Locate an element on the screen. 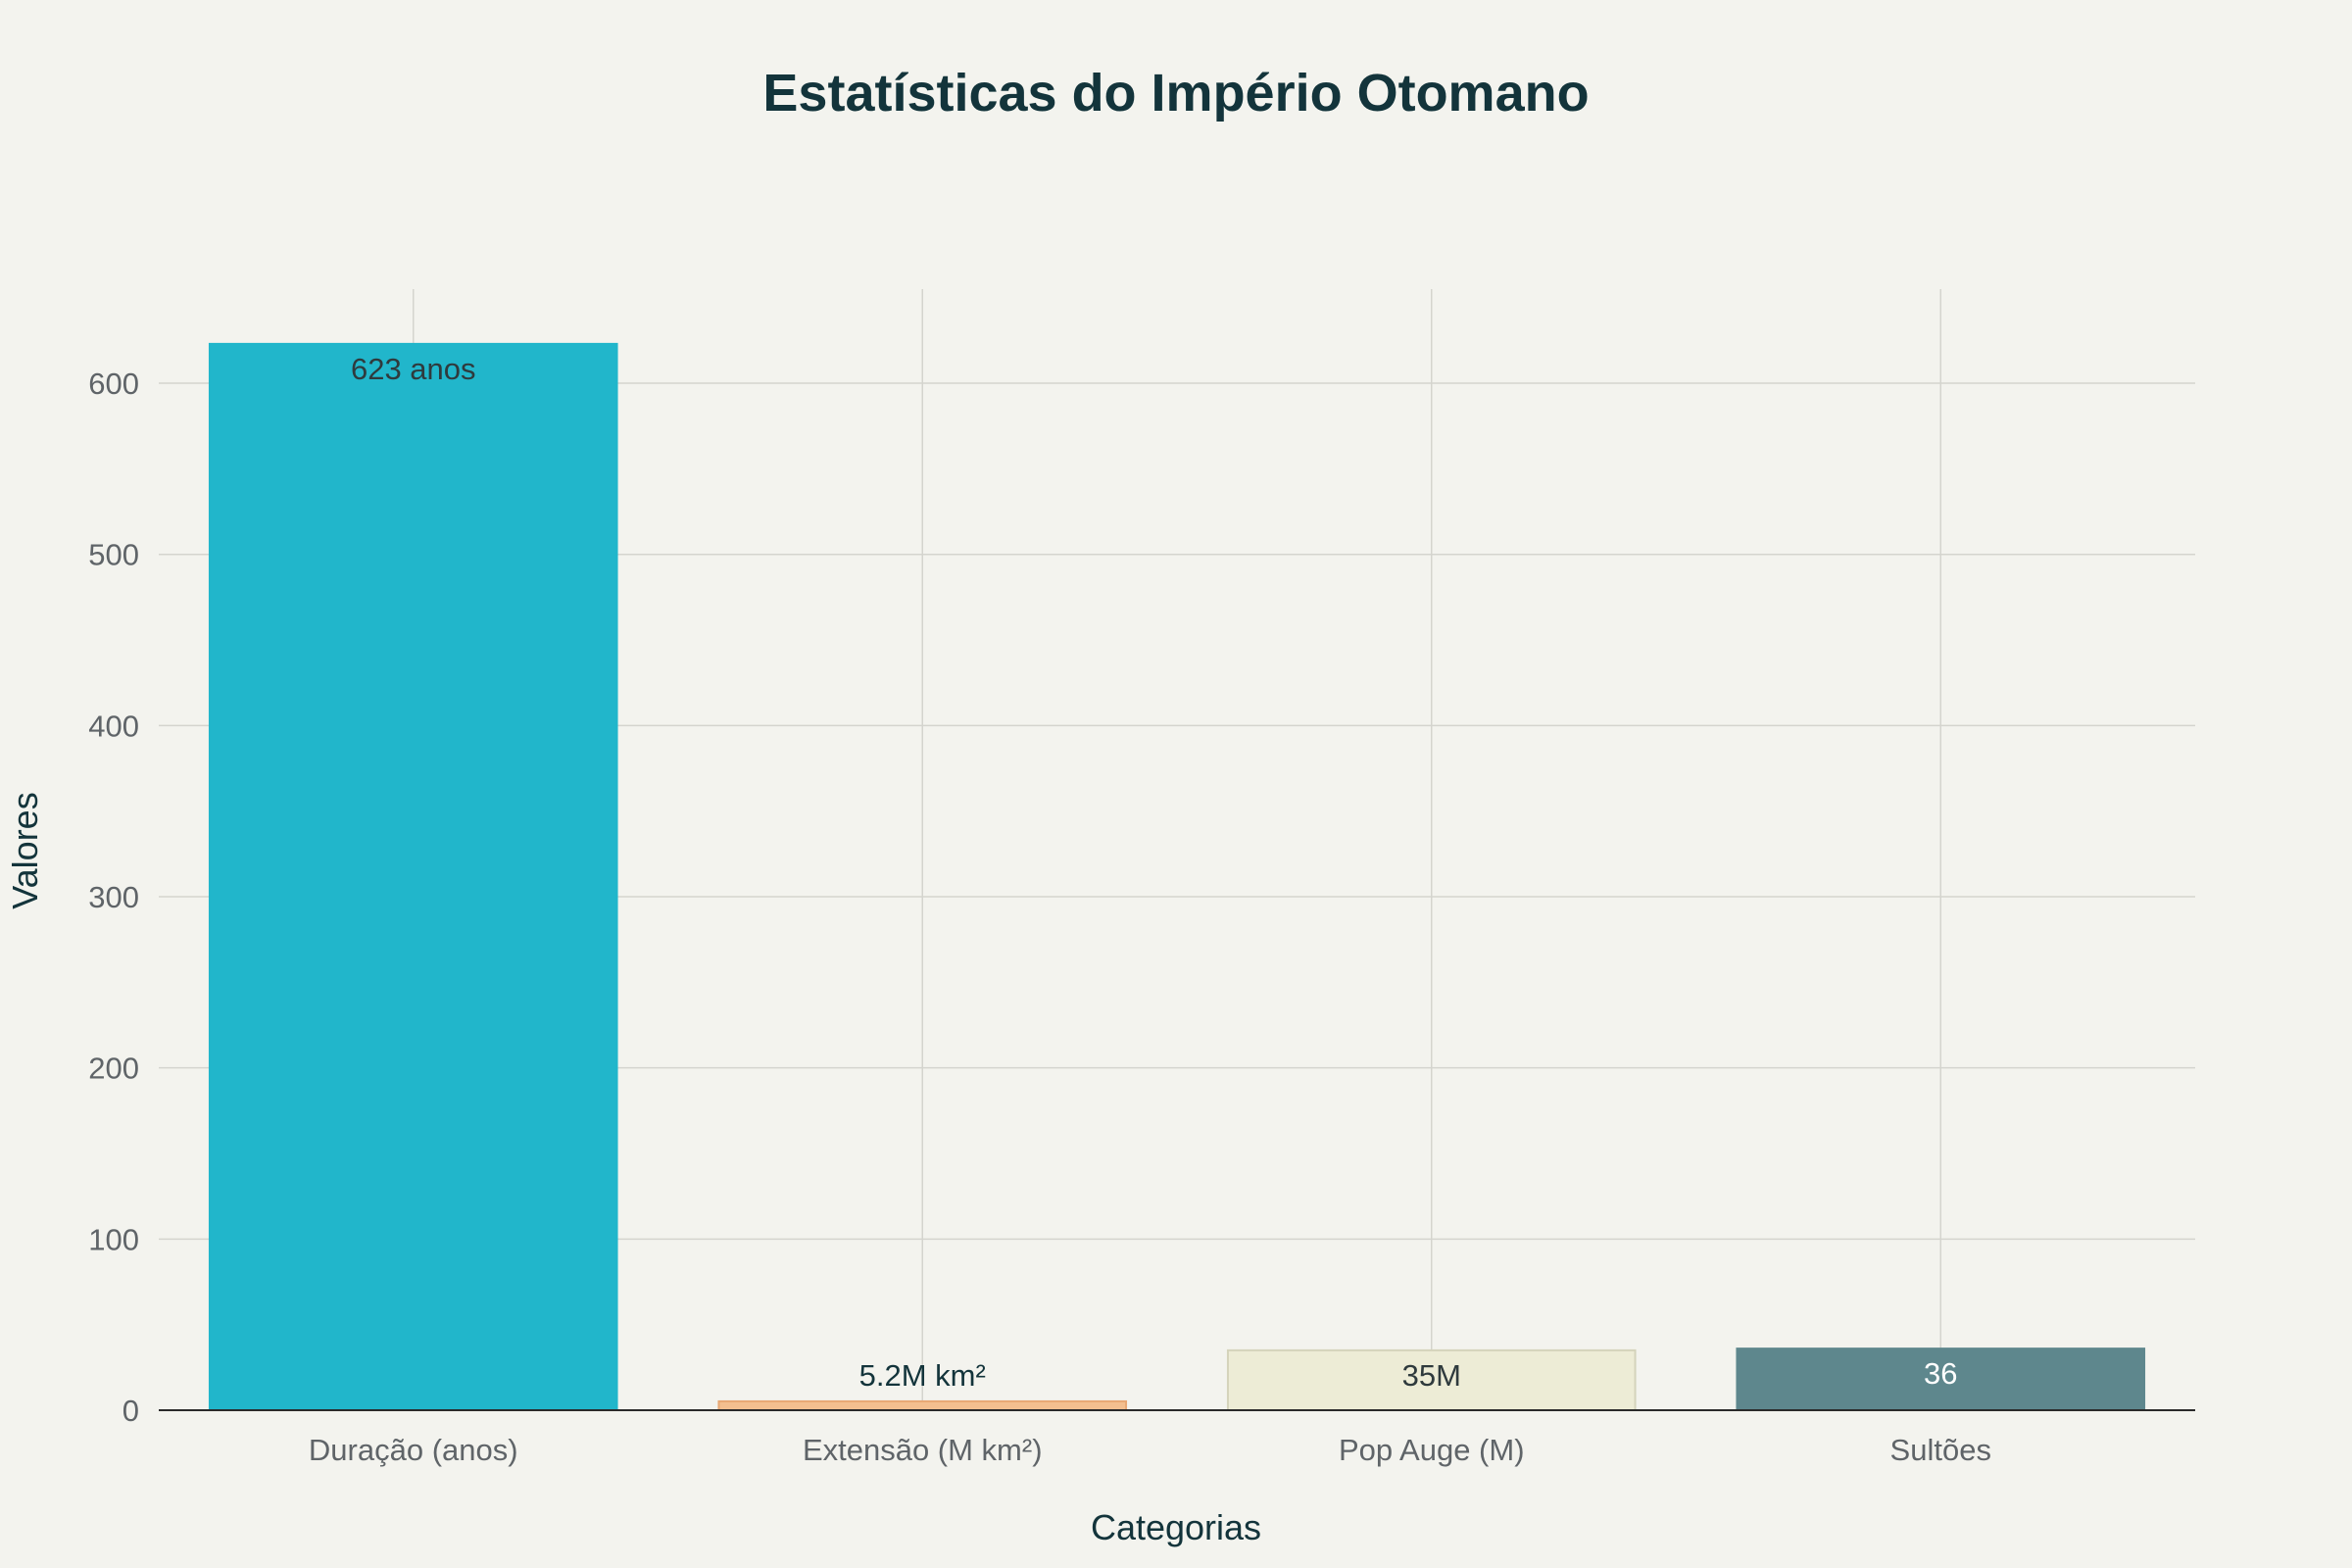  y-tick-label: 300 is located at coordinates (113, 897).